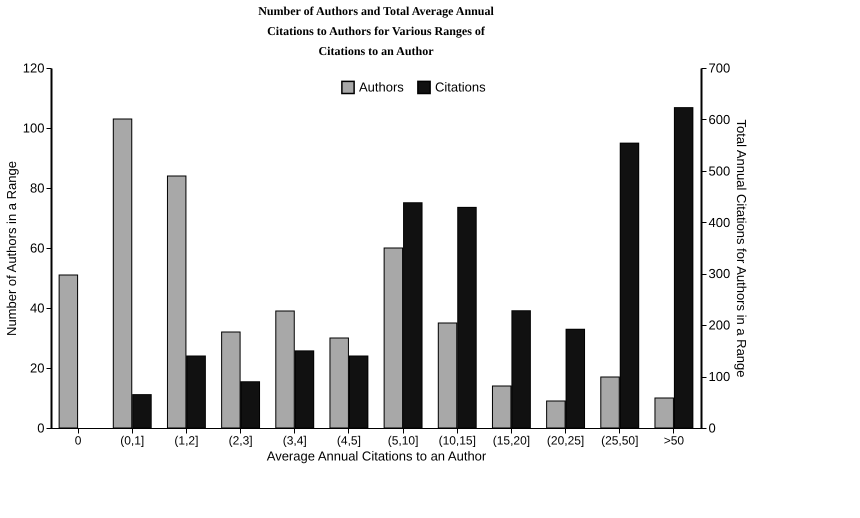  What do you see at coordinates (460, 86) in the screenshot?
I see `legend-label: Citations` at bounding box center [460, 86].